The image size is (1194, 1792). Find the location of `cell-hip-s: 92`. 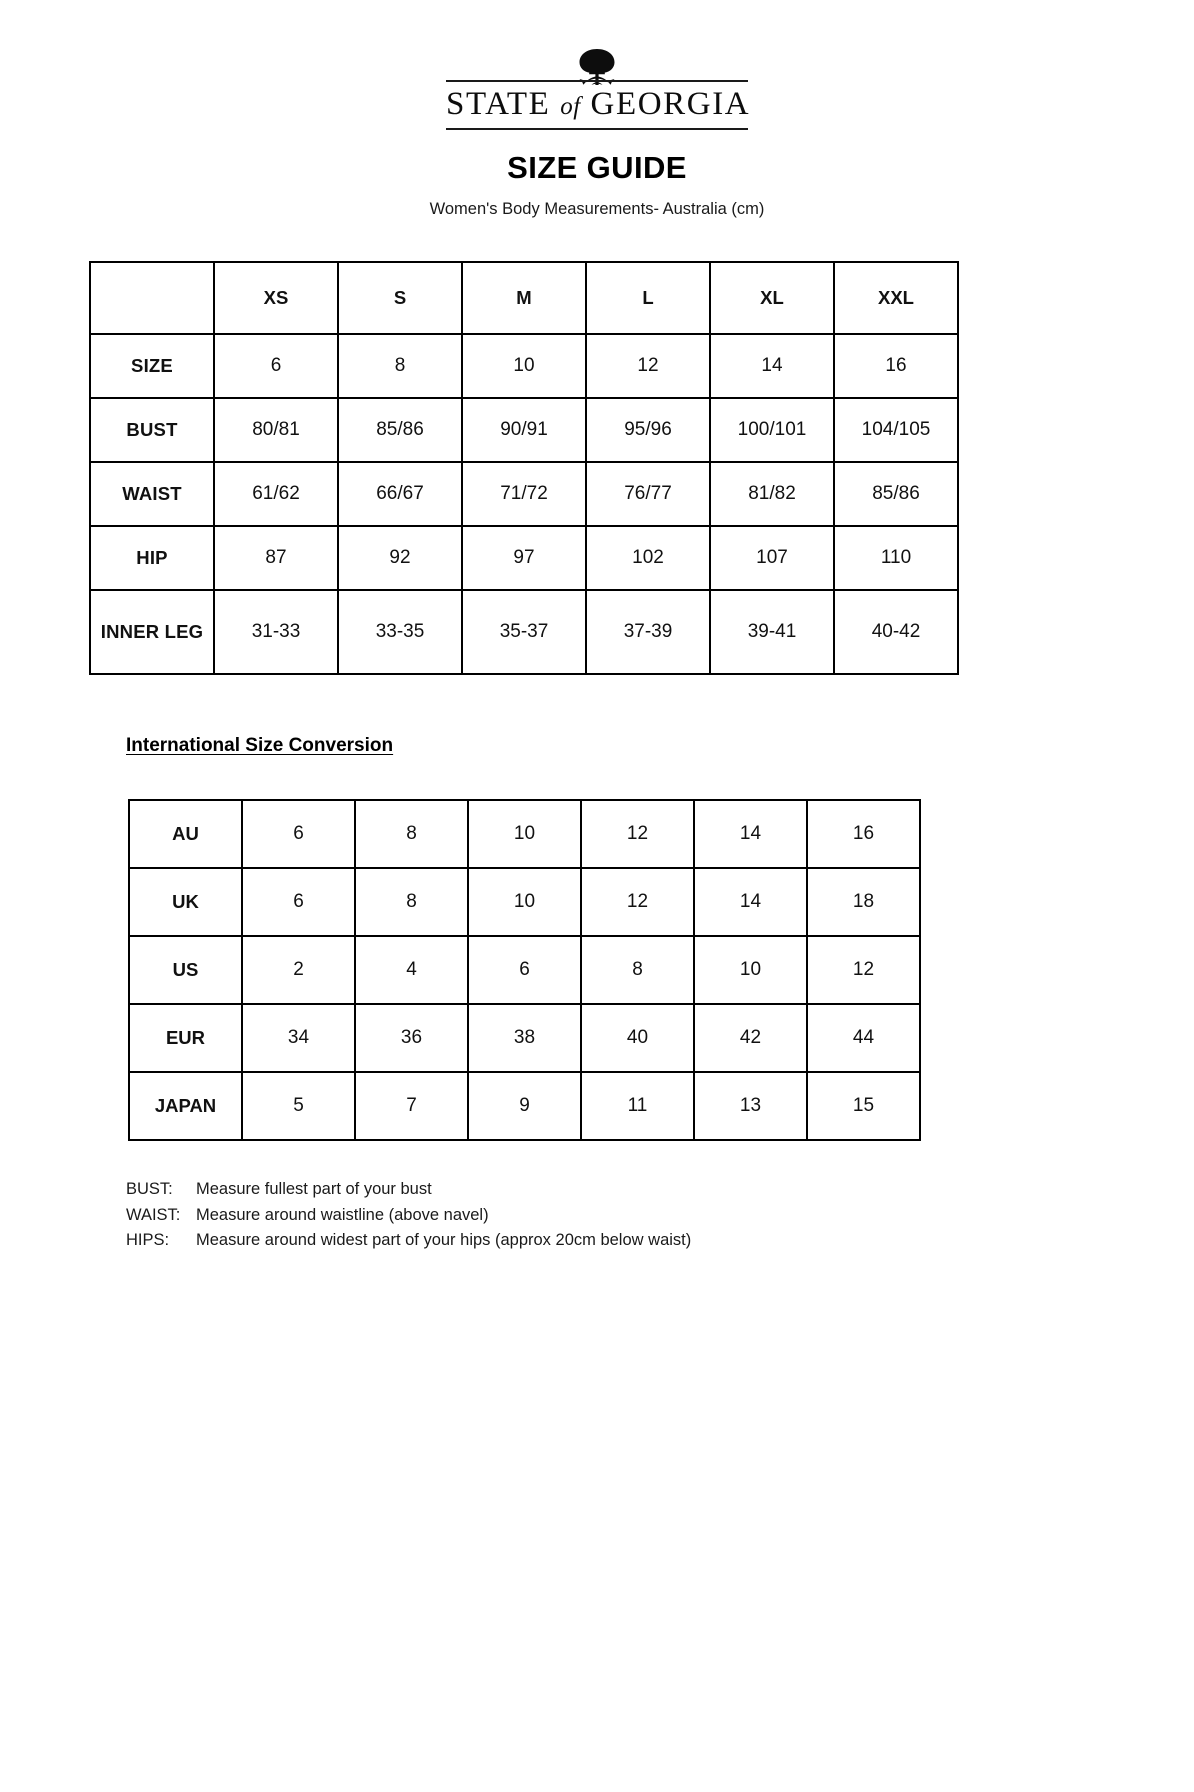

cell-hip-s: 92 is located at coordinates (400, 558).